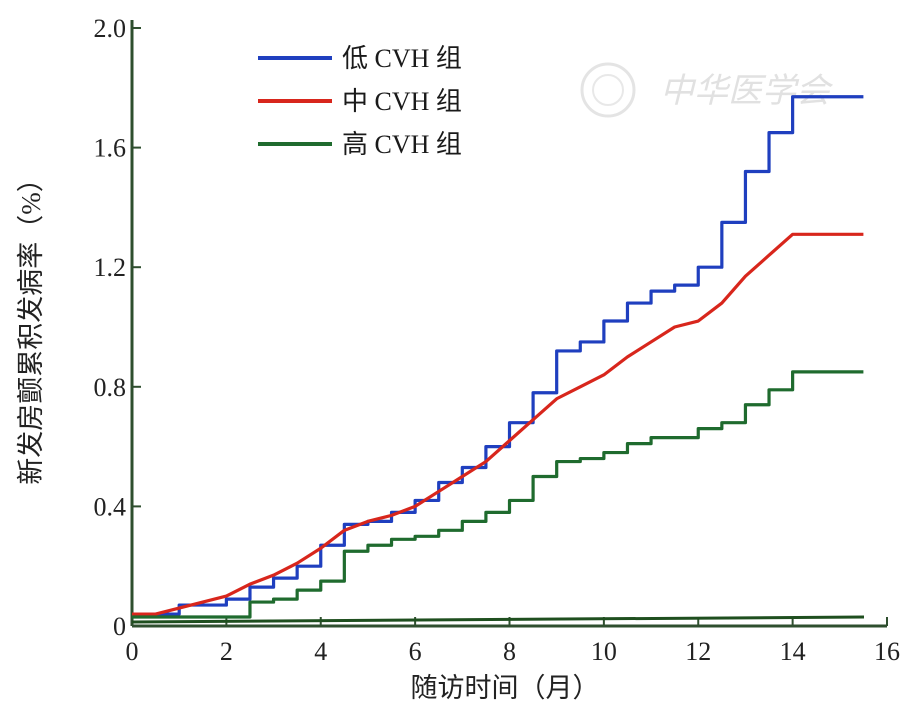 The width and height of the screenshot is (917, 714). Describe the element at coordinates (226, 651) in the screenshot. I see `x-tick-label: 2` at that location.